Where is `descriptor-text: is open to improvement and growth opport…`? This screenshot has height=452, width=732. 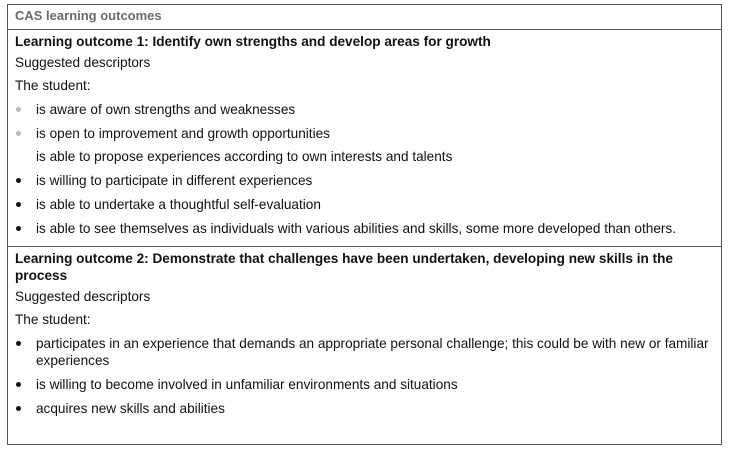 descriptor-text: is open to improvement and growth opport… is located at coordinates (183, 133).